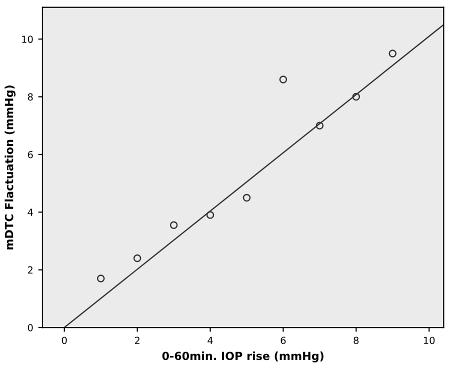  Describe the element at coordinates (30, 97) in the screenshot. I see `y-tick-label: 8` at that location.